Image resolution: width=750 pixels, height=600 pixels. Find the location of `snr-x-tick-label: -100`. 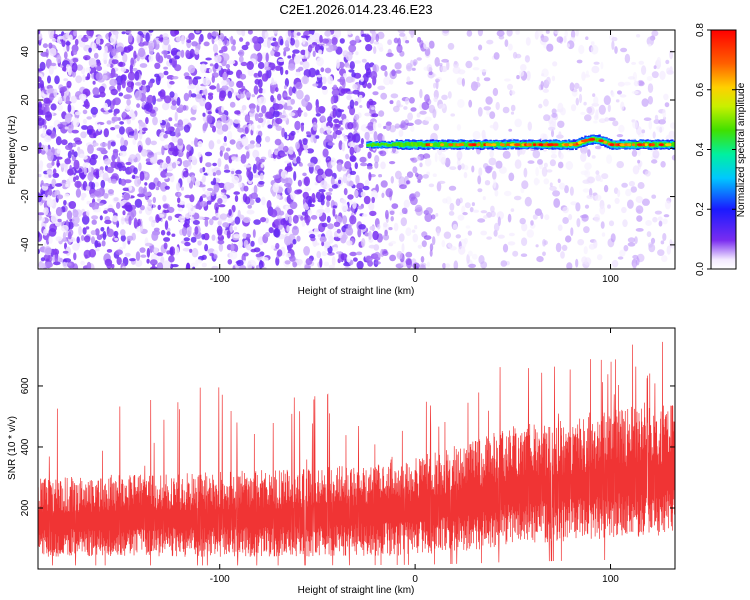

snr-x-tick-label: -100 is located at coordinates (220, 579).